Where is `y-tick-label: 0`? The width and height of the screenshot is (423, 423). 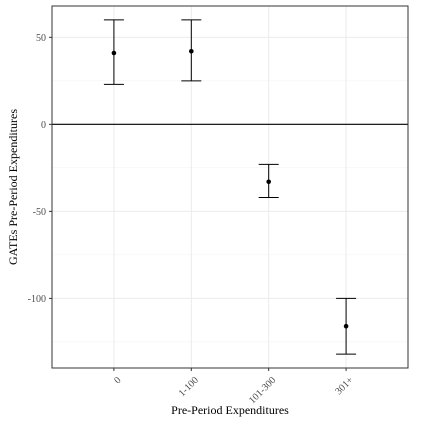 y-tick-label: 0 is located at coordinates (43, 125).